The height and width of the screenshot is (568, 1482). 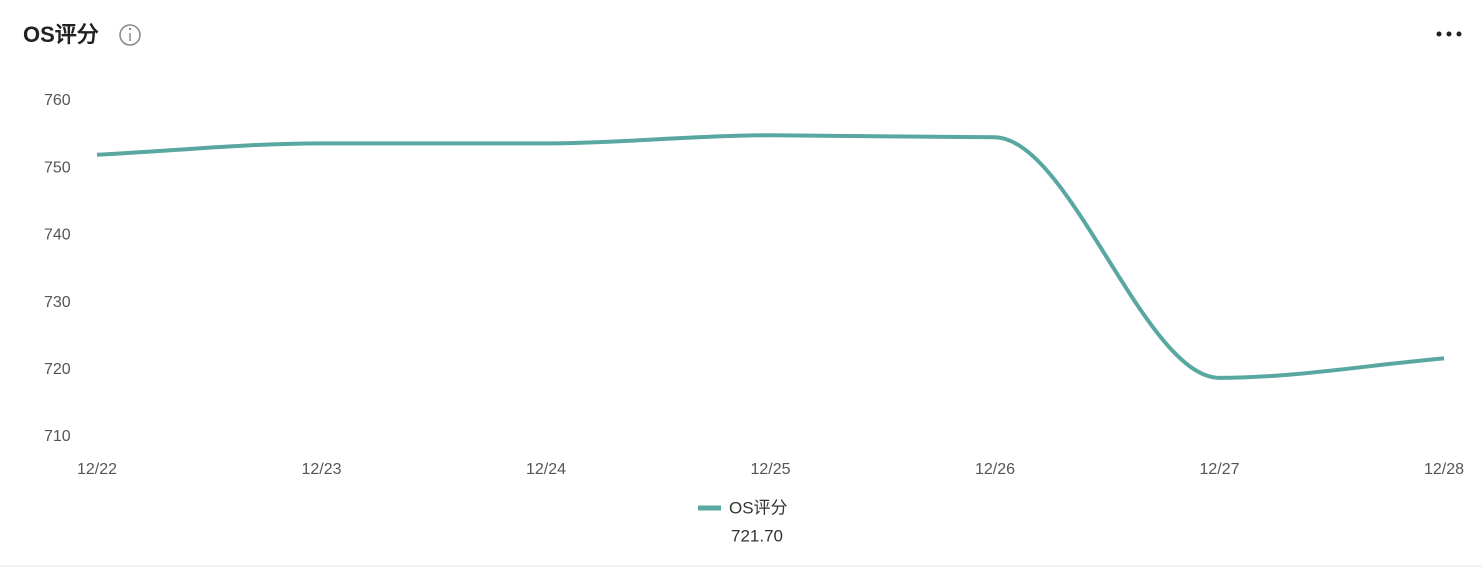 I want to click on legend-label: OS评分, so click(x=758, y=507).